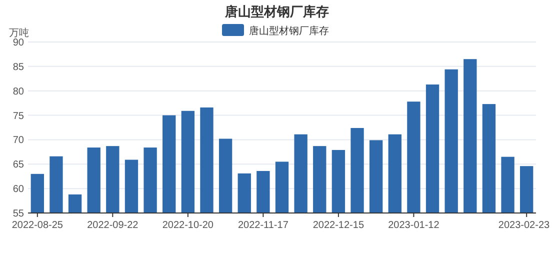 Image resolution: width=554 pixels, height=270 pixels. Describe the element at coordinates (18, 67) in the screenshot. I see `y-tick-label: 85` at that location.